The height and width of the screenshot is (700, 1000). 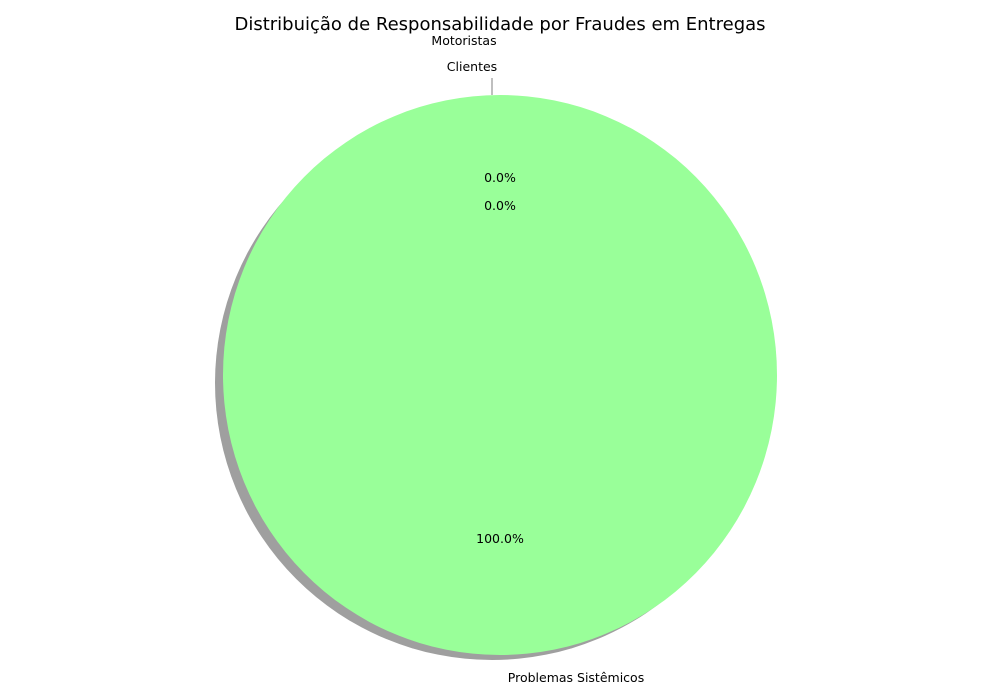 What do you see at coordinates (463, 40) in the screenshot?
I see `slice-label-motoristas: Motoristas` at bounding box center [463, 40].